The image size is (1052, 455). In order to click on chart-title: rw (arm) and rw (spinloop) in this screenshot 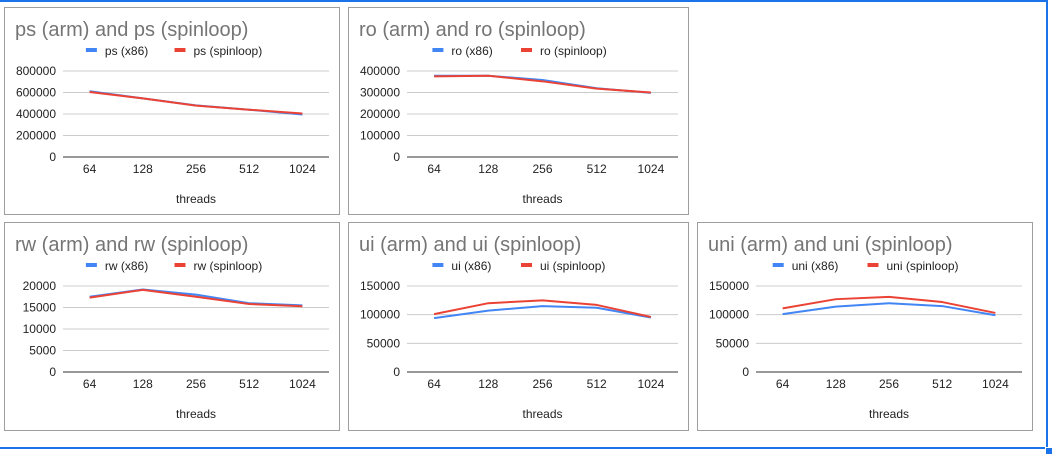, I will do `click(131, 245)`.